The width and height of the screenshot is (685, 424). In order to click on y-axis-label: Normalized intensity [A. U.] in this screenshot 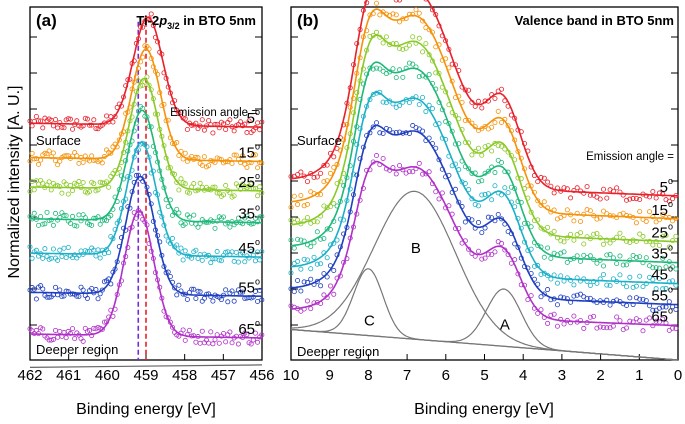, I will do `click(14, 182)`.